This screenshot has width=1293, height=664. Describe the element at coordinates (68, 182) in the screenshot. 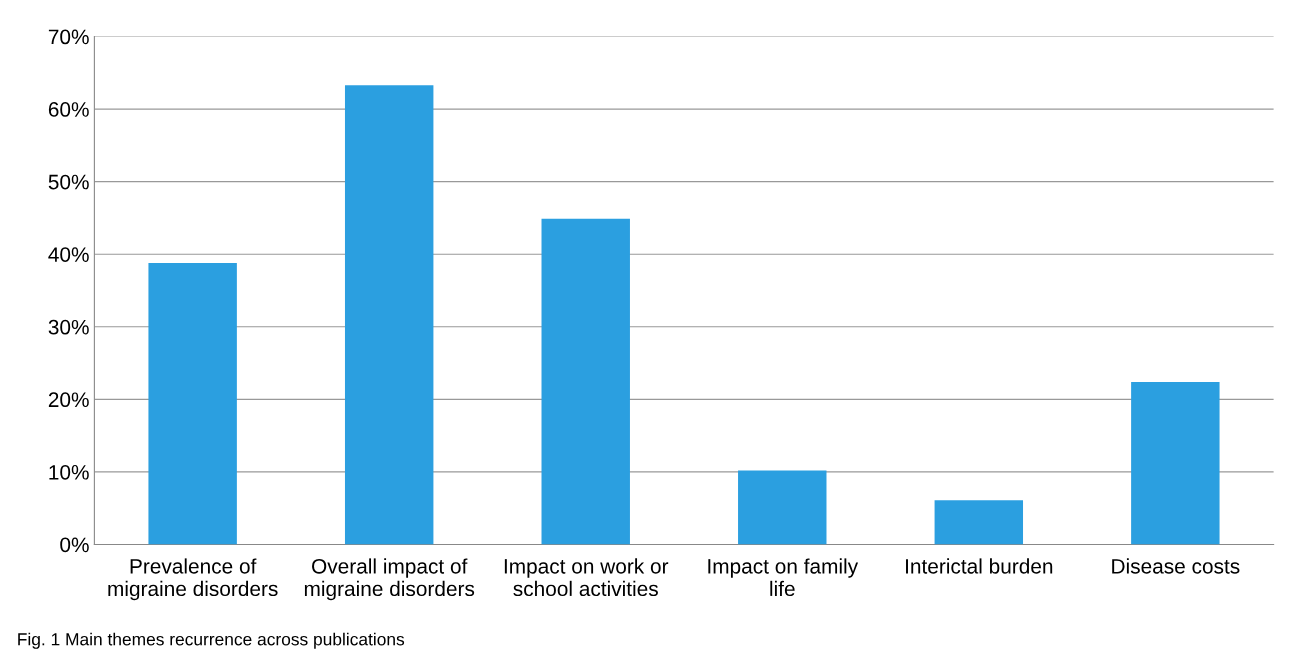

I see `y-tick-label: 50%` at that location.